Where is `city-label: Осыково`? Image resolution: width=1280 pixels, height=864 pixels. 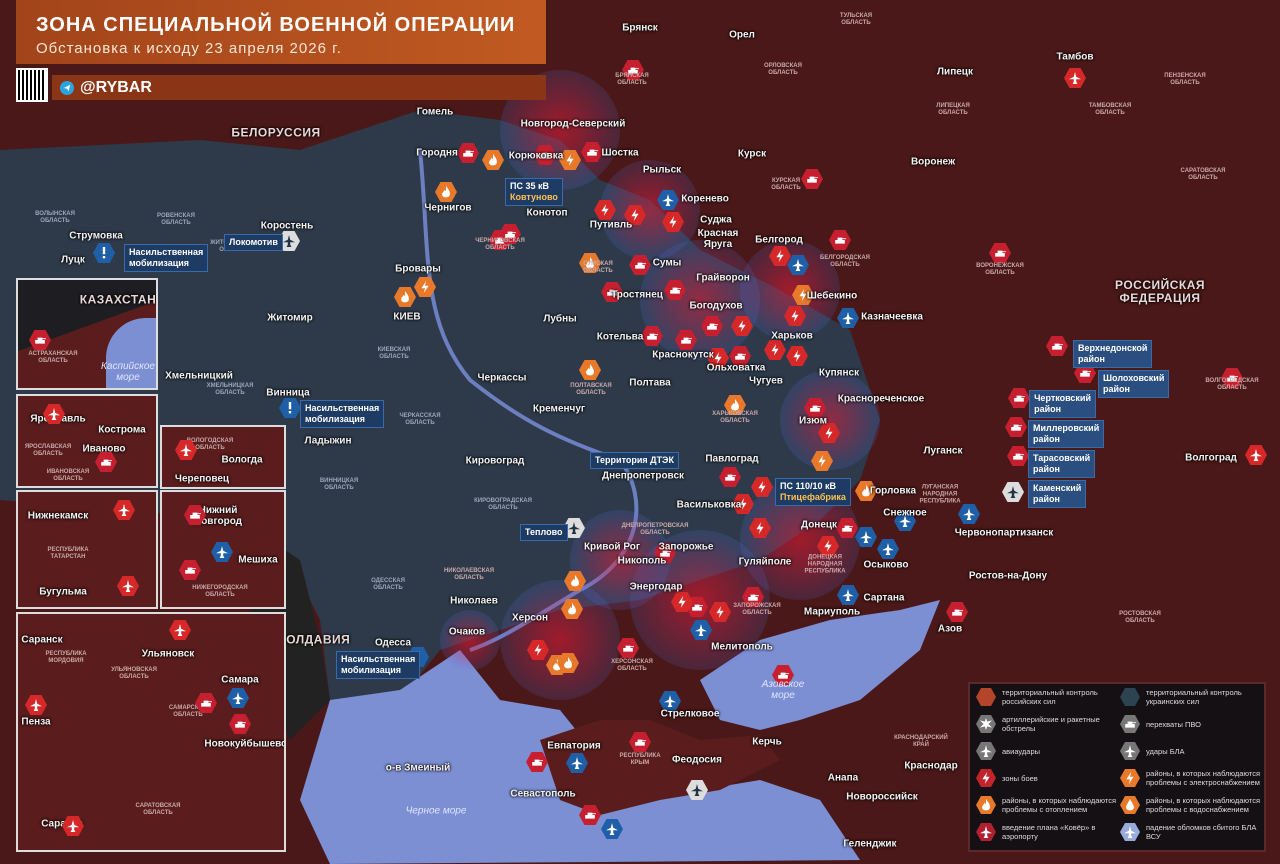
city-label: Осыково is located at coordinates (886, 565).